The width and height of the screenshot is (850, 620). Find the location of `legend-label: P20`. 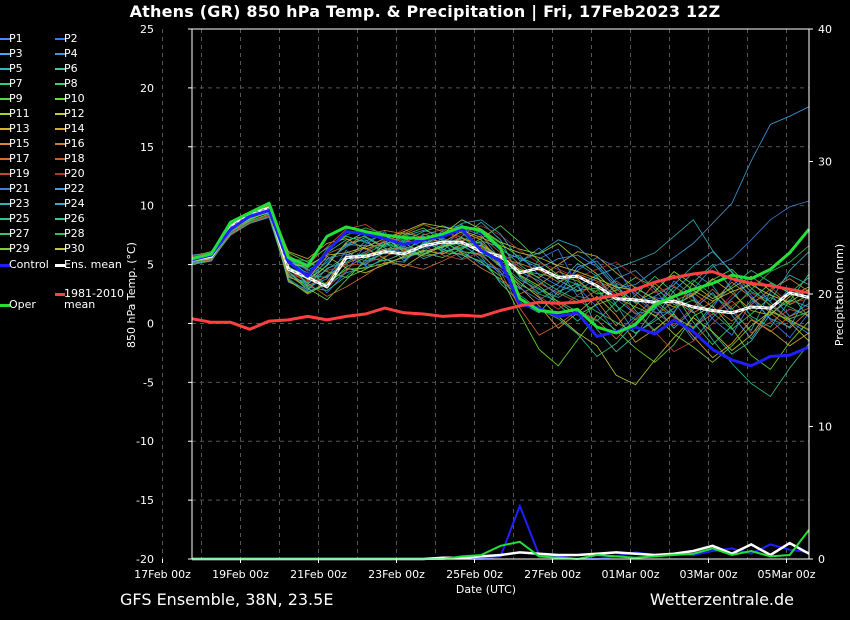

legend-label: P20 is located at coordinates (74, 173).